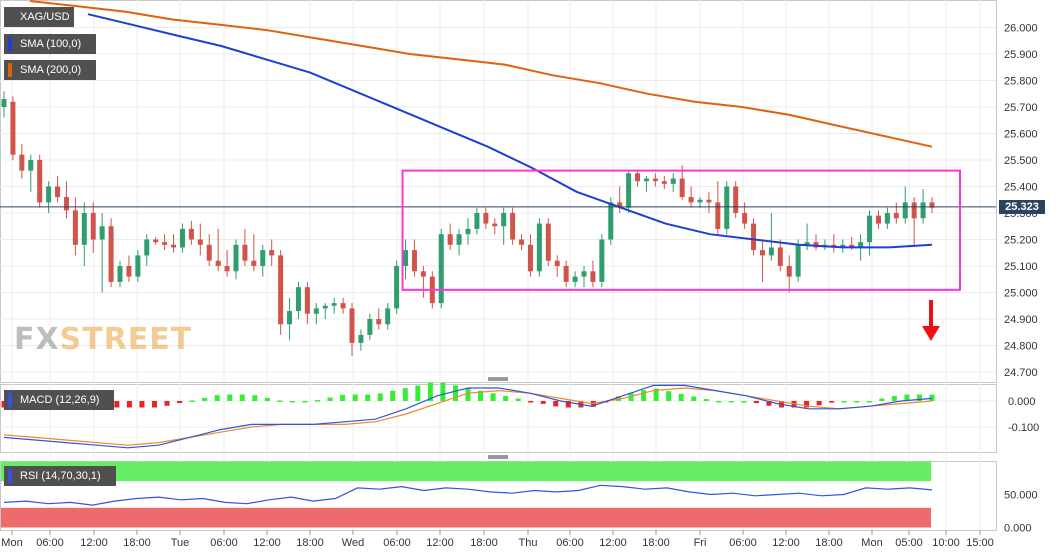 The width and height of the screenshot is (1060, 555). I want to click on range-rectangle, so click(681, 230).